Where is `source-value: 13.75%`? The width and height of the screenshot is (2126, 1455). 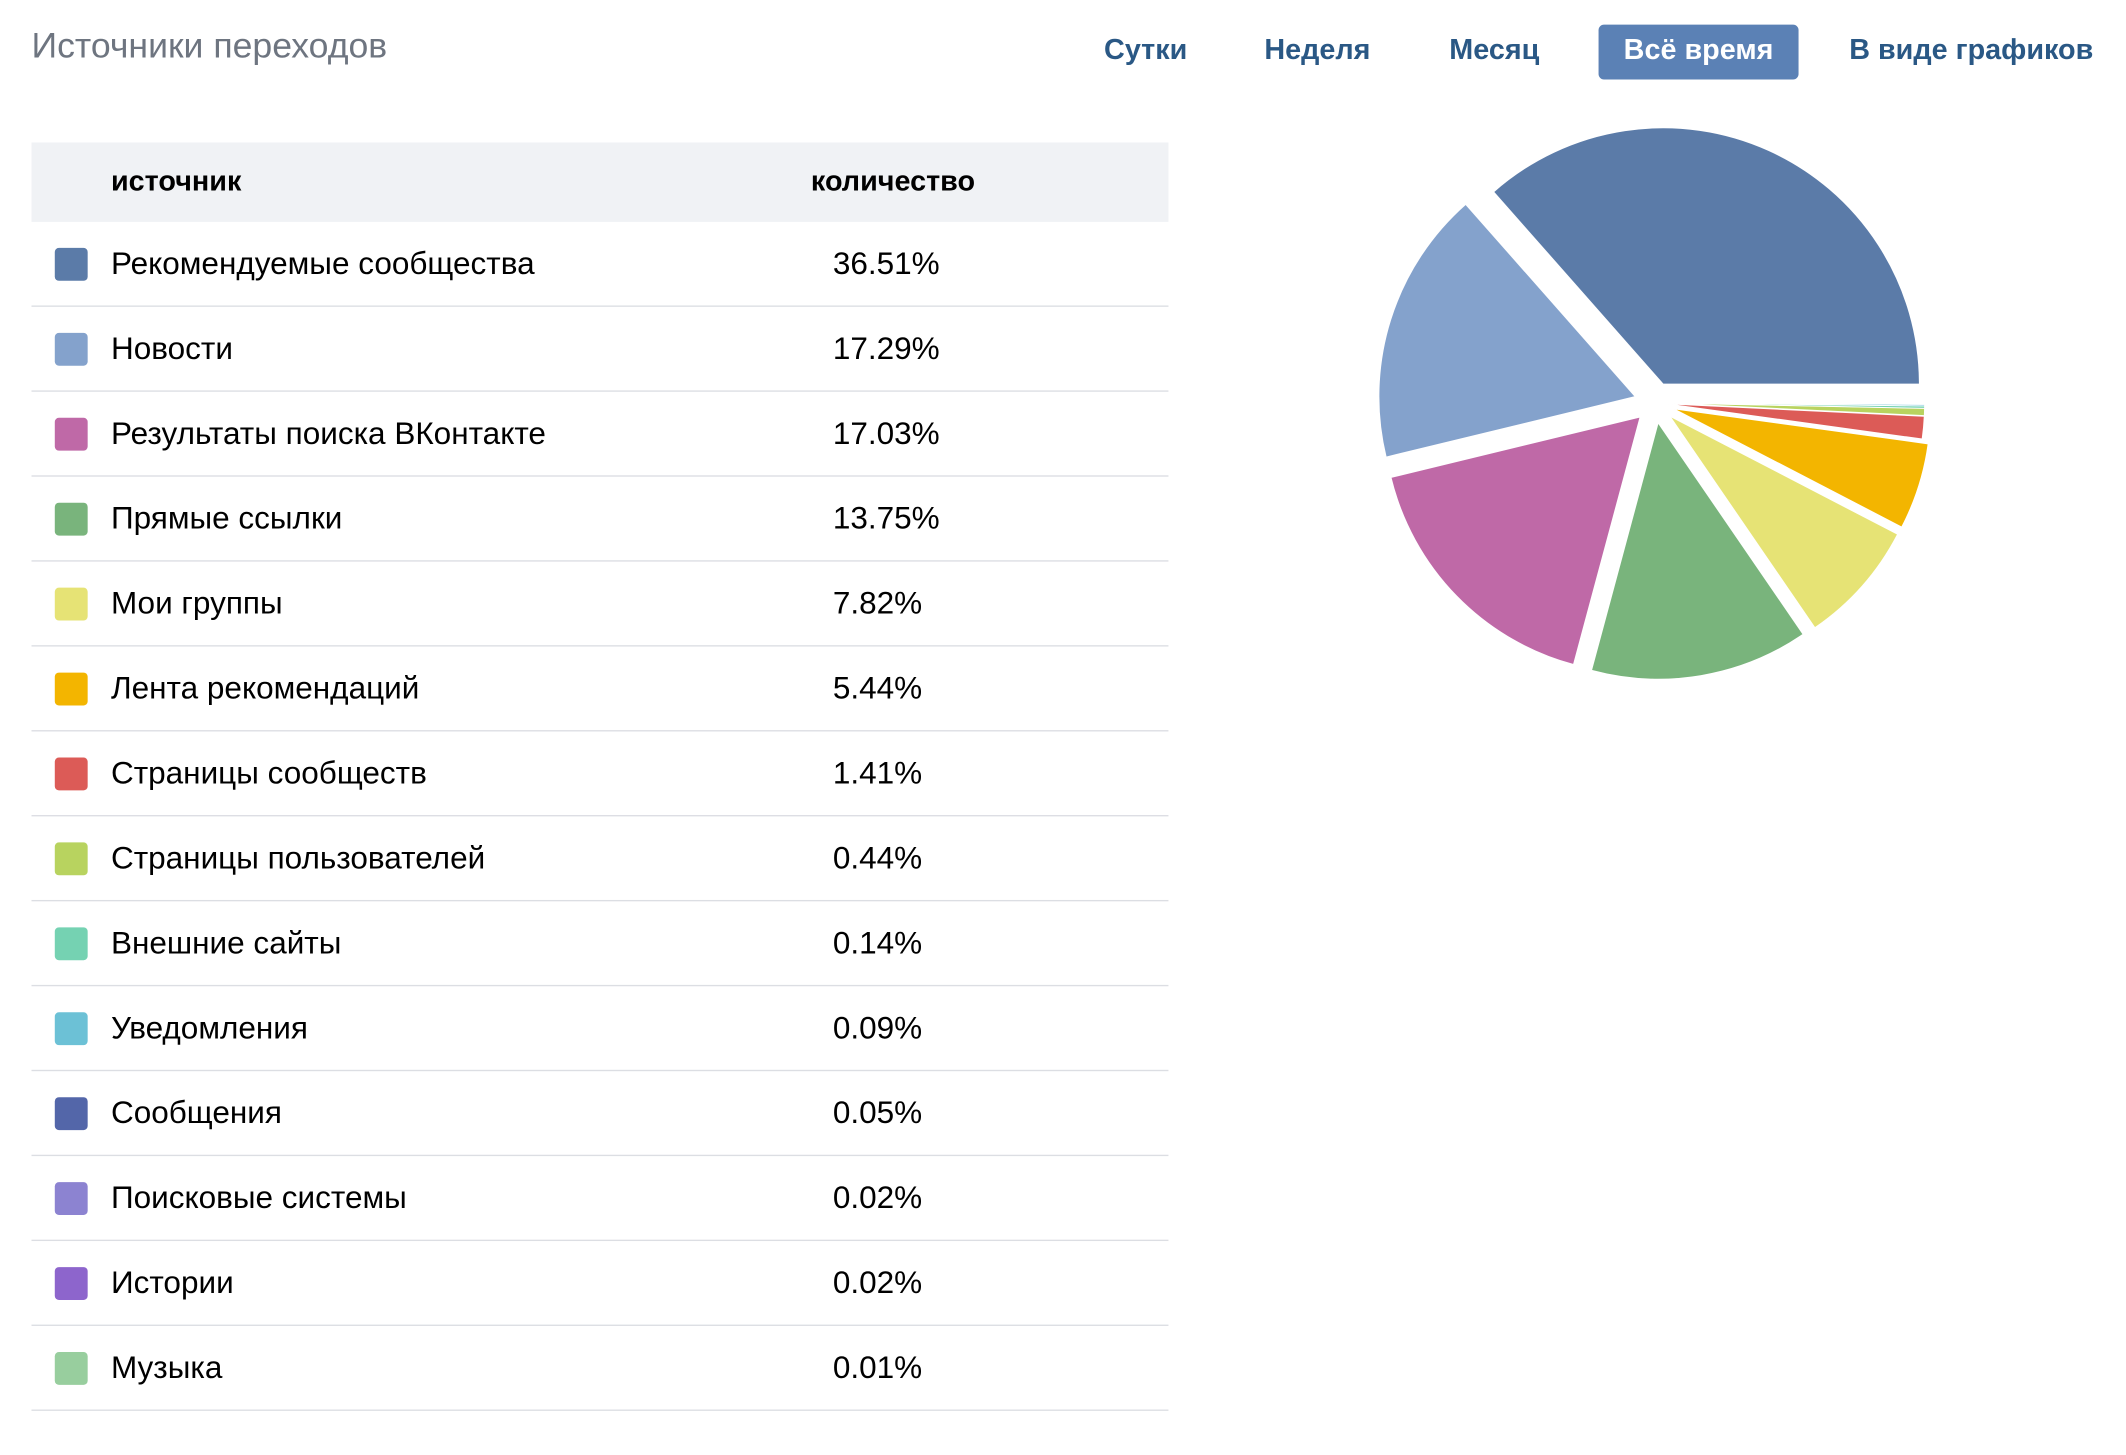
source-value: 13.75% is located at coordinates (886, 519).